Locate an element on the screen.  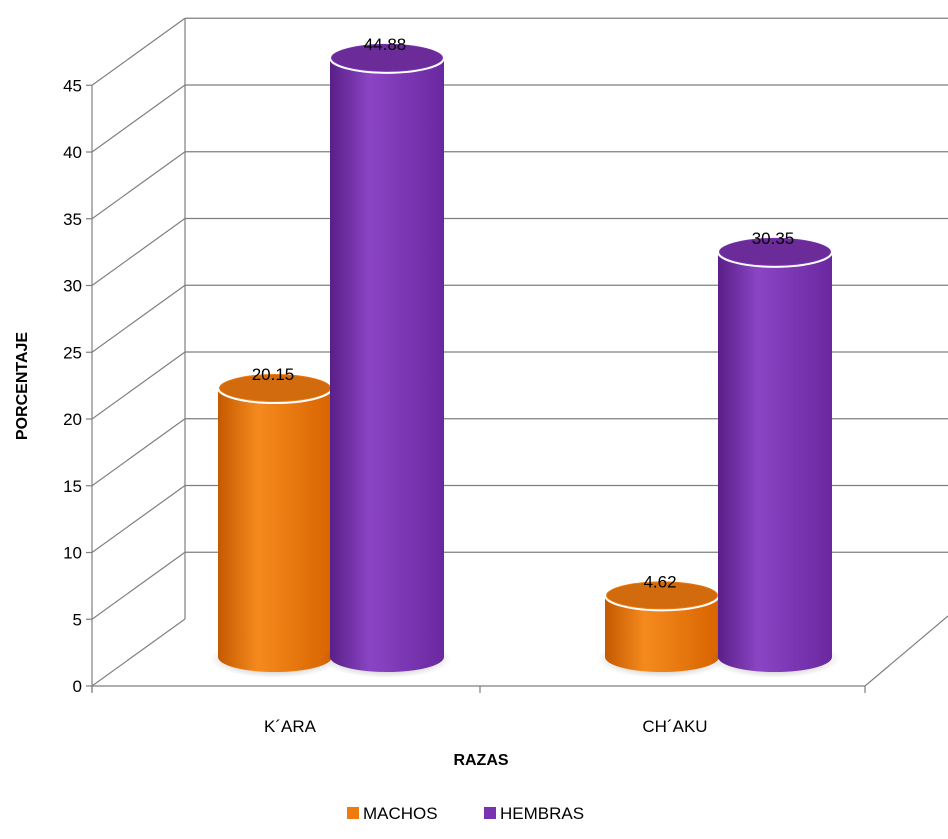
y-tick-label: 20 is located at coordinates (72, 419).